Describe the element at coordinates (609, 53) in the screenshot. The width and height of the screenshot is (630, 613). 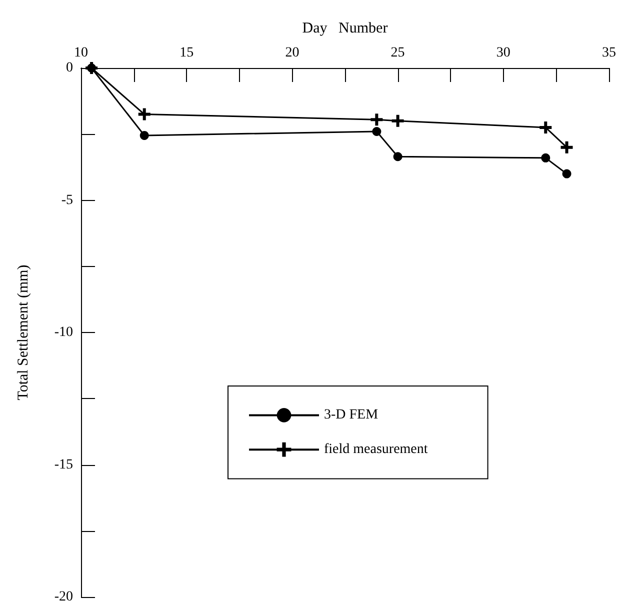
I see `x-tick-label: 35` at that location.